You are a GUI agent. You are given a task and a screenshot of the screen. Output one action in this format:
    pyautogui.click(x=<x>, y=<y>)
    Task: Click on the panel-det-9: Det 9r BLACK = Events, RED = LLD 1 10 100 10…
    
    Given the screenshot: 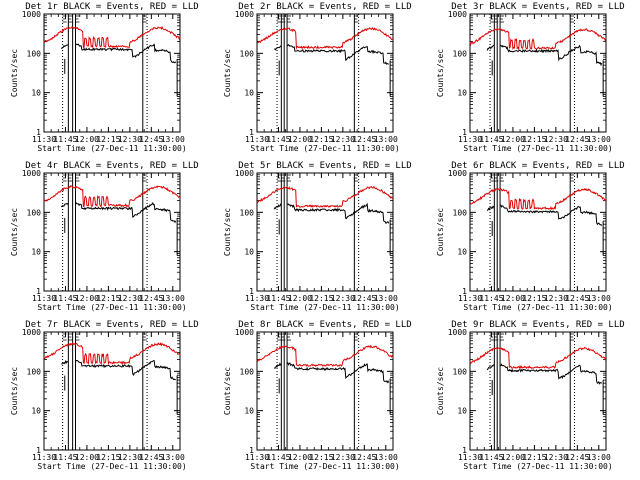 What is the action you would take?
    pyautogui.click(x=530, y=395)
    